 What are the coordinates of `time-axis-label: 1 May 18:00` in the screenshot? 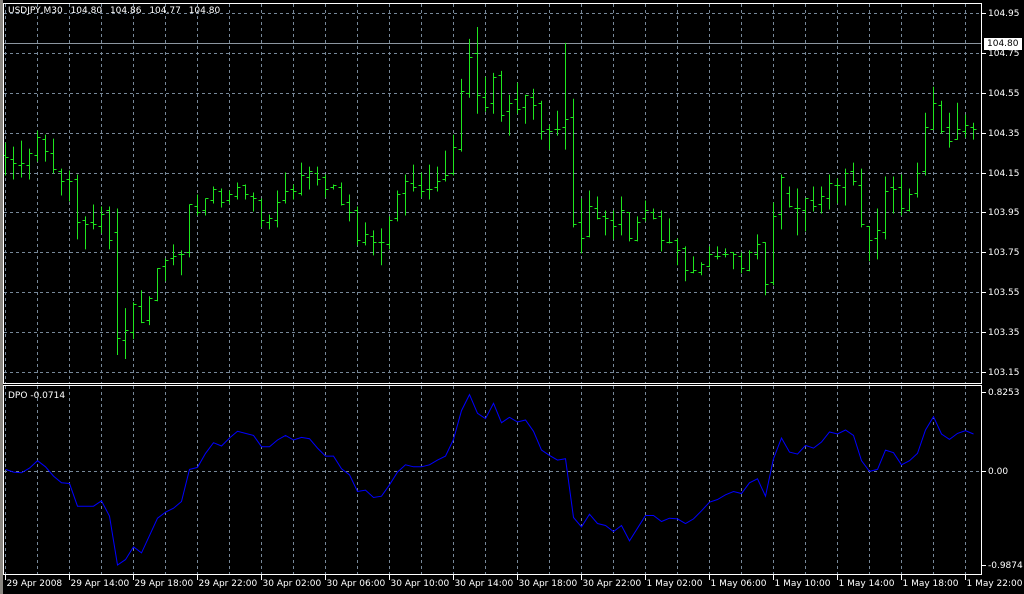 It's located at (930, 584).